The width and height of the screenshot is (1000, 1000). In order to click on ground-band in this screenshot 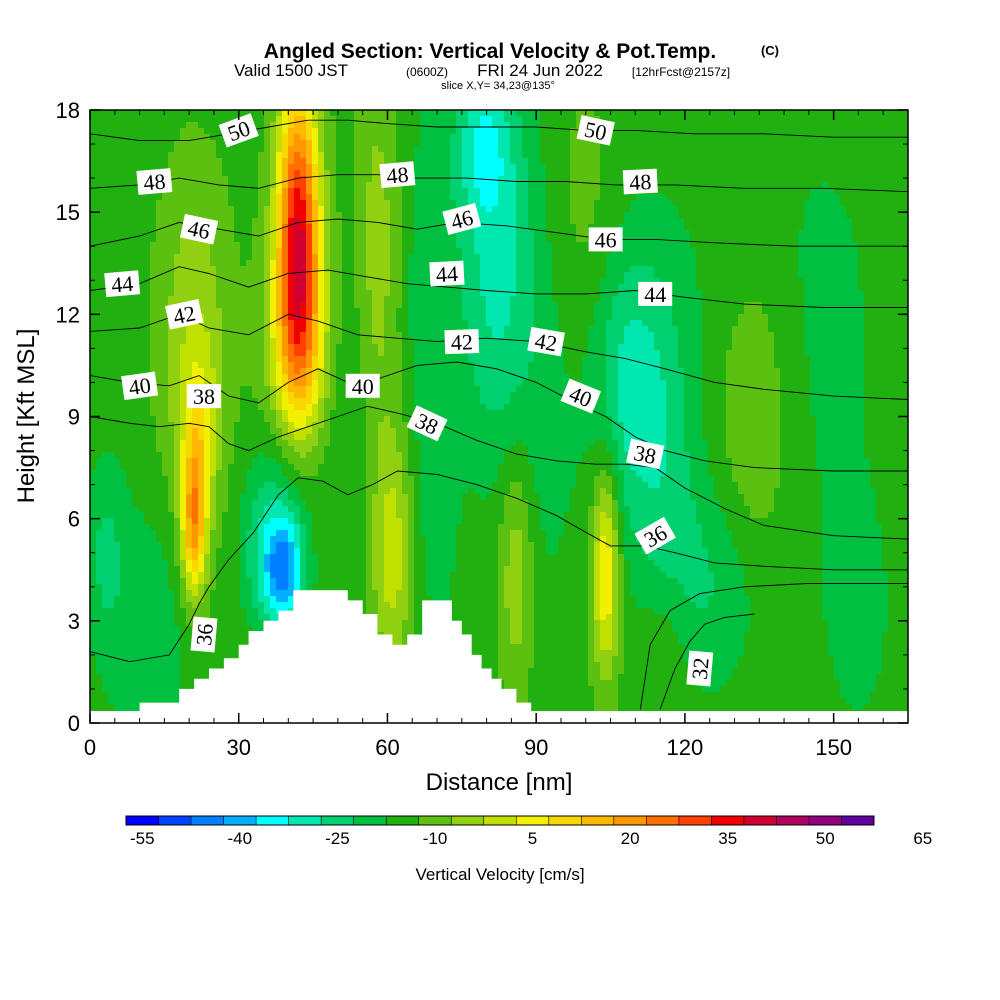, I will do `click(499, 717)`.